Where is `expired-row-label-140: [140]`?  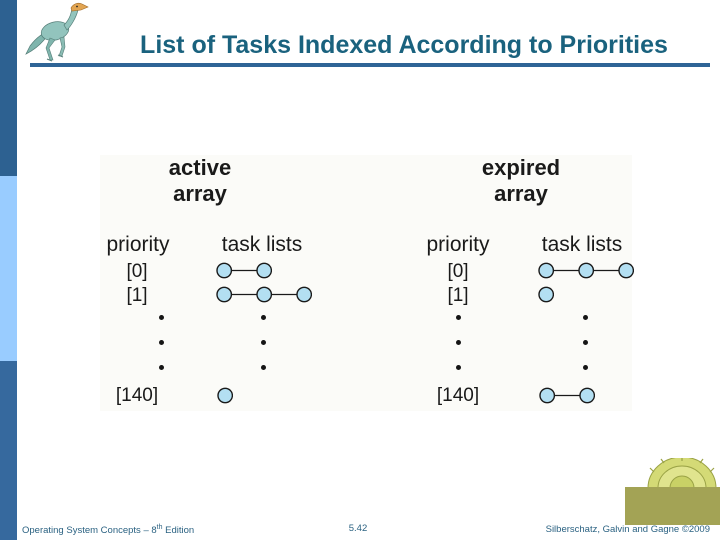 expired-row-label-140: [140] is located at coordinates (458, 395).